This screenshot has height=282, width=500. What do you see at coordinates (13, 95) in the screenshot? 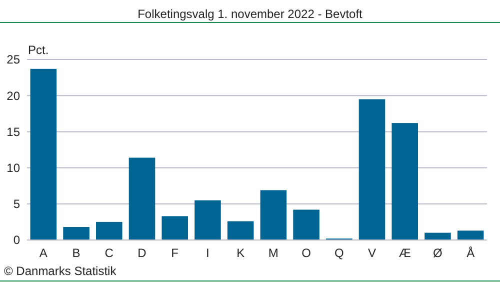
I see `y-tick-label: 20` at bounding box center [13, 95].